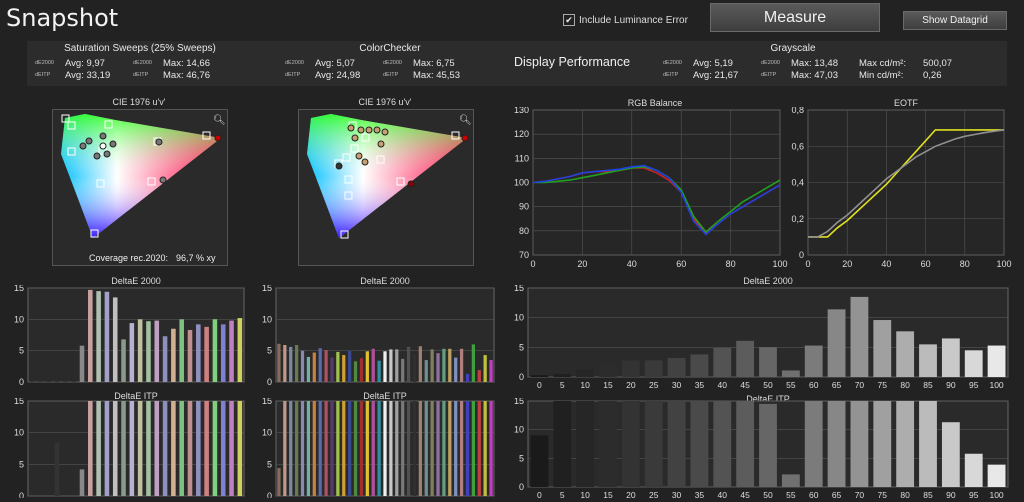  What do you see at coordinates (955, 20) in the screenshot?
I see `show-datagrid-button: Show Datagrid` at bounding box center [955, 20].